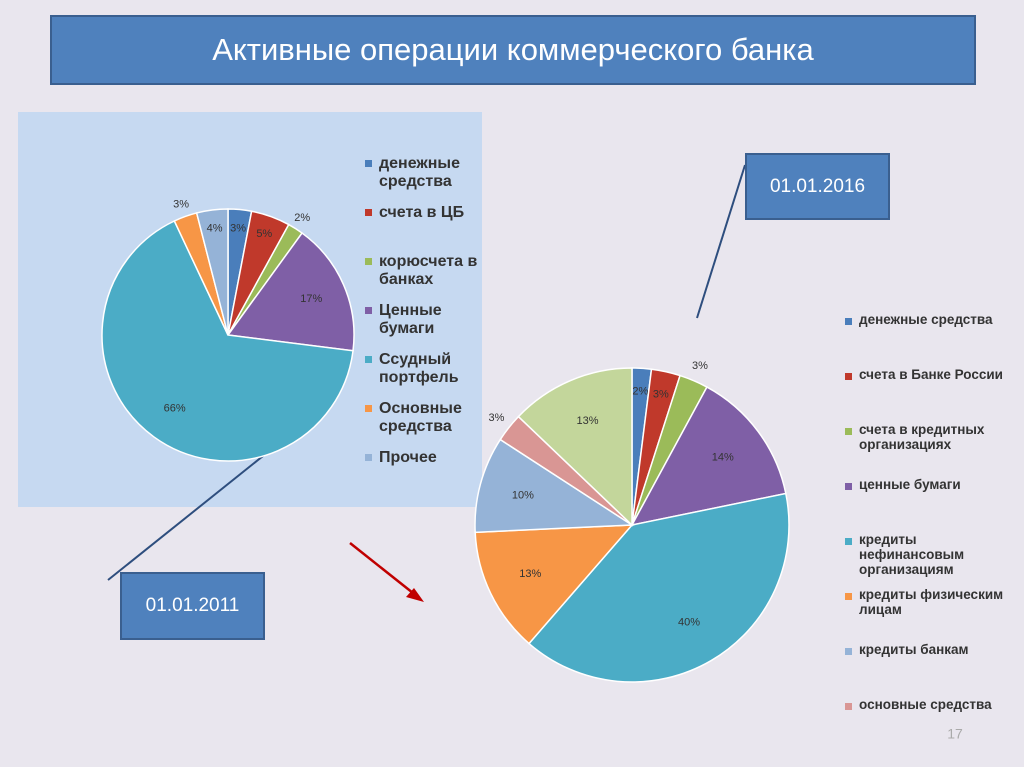  I want to click on legend-label: кредиты физическим лицам, so click(931, 602).